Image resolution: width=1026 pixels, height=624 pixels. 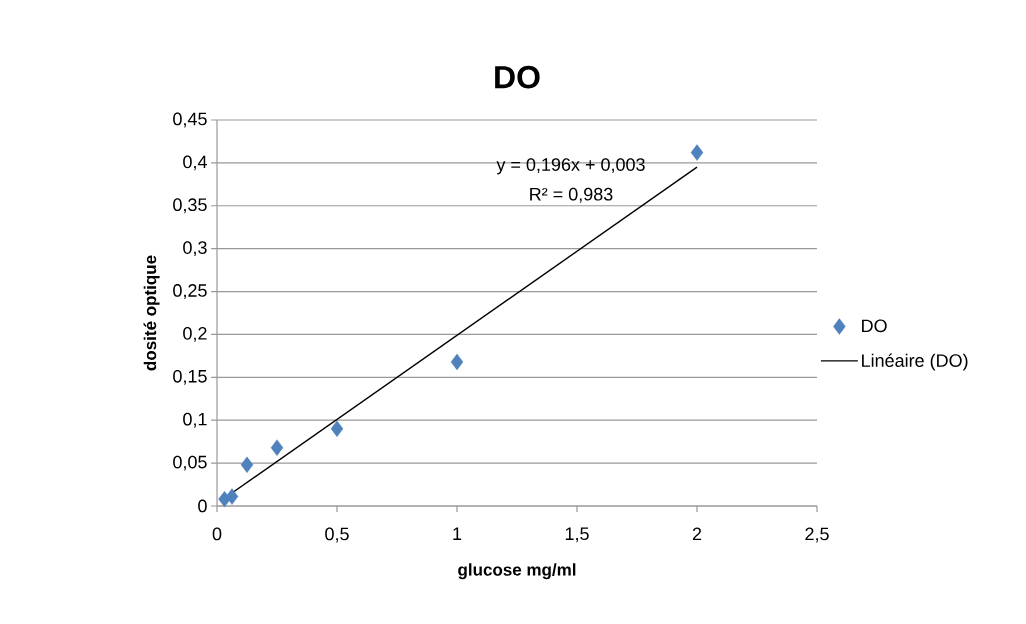 I want to click on x-axis-title: glucose mg/ml, so click(x=517, y=571).